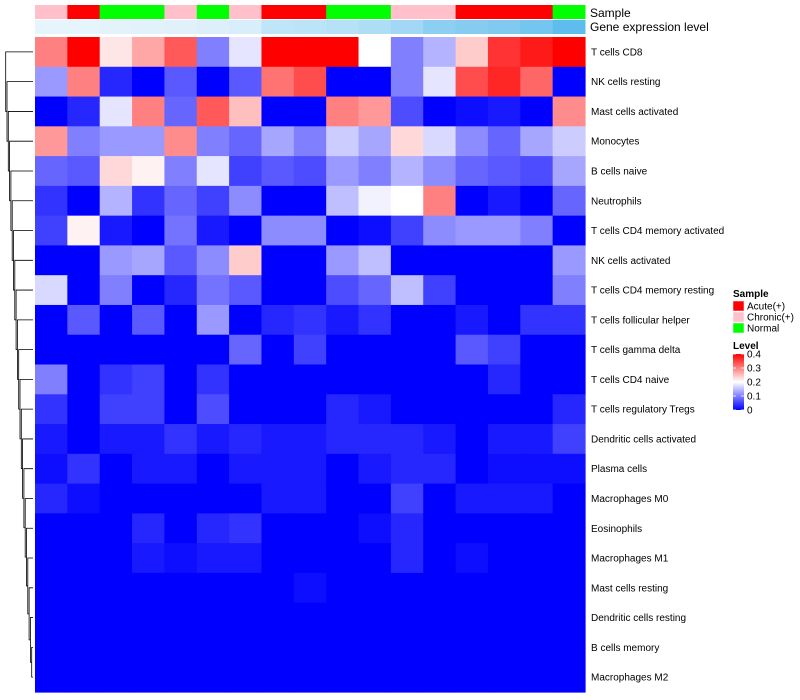 This screenshot has width=800, height=700. Describe the element at coordinates (746, 346) in the screenshot. I see `level-legend-title: Level` at that location.